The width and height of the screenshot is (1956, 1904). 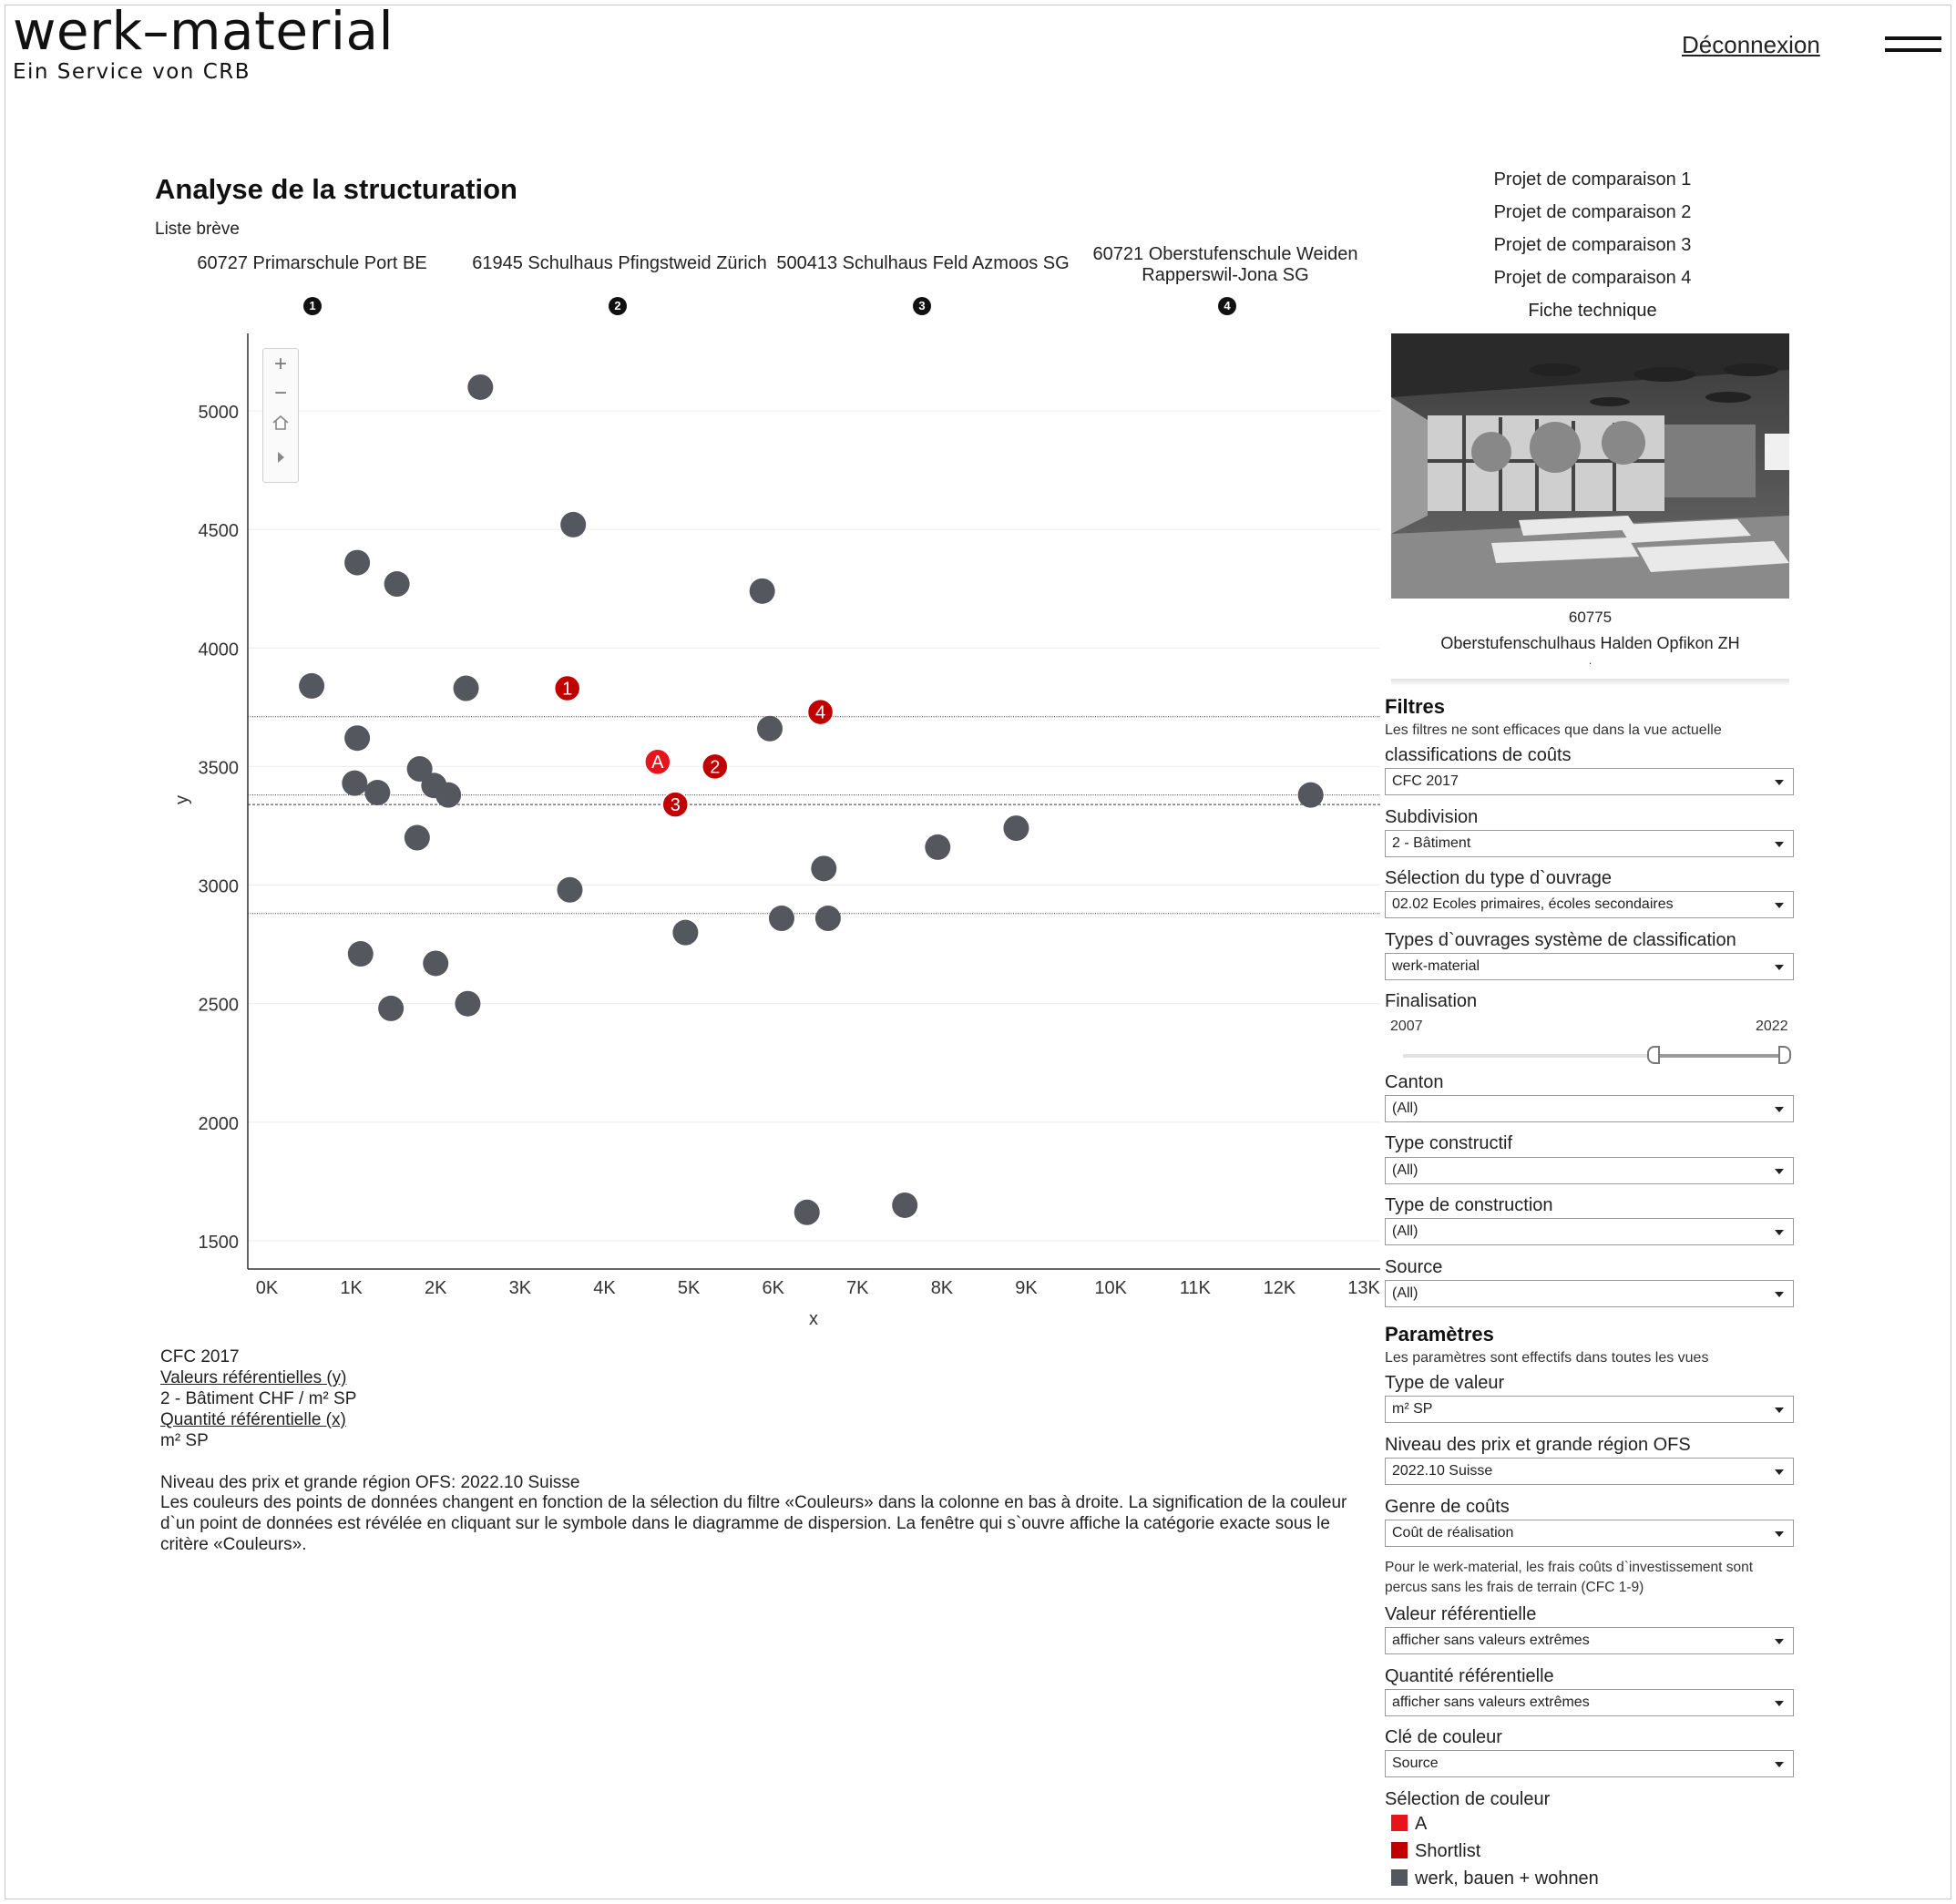 What do you see at coordinates (1468, 1799) in the screenshot?
I see `selection-couleur-label: Sélection de couleur` at bounding box center [1468, 1799].